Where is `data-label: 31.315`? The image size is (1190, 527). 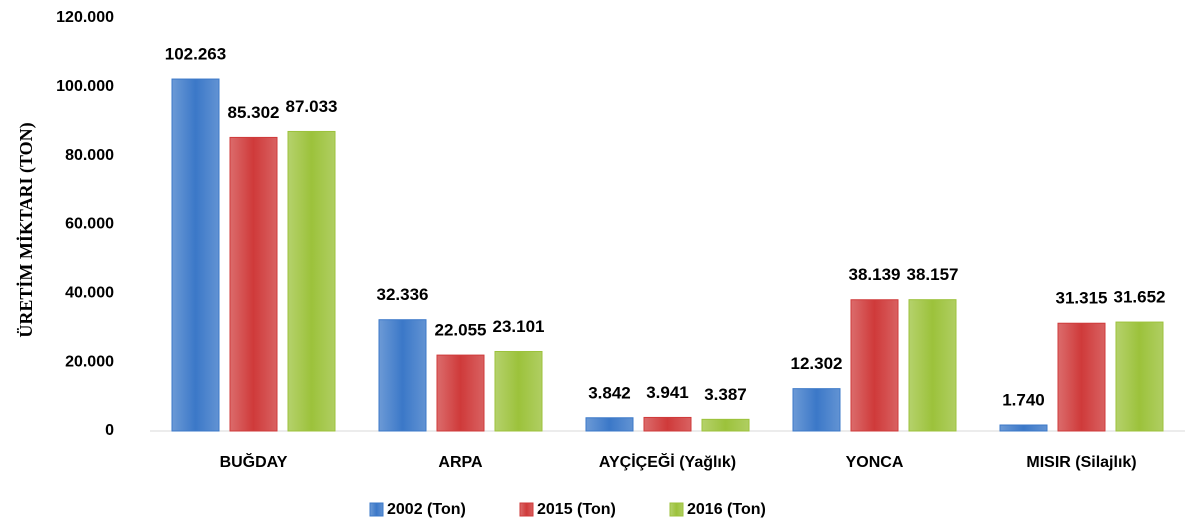 data-label: 31.315 is located at coordinates (1082, 298).